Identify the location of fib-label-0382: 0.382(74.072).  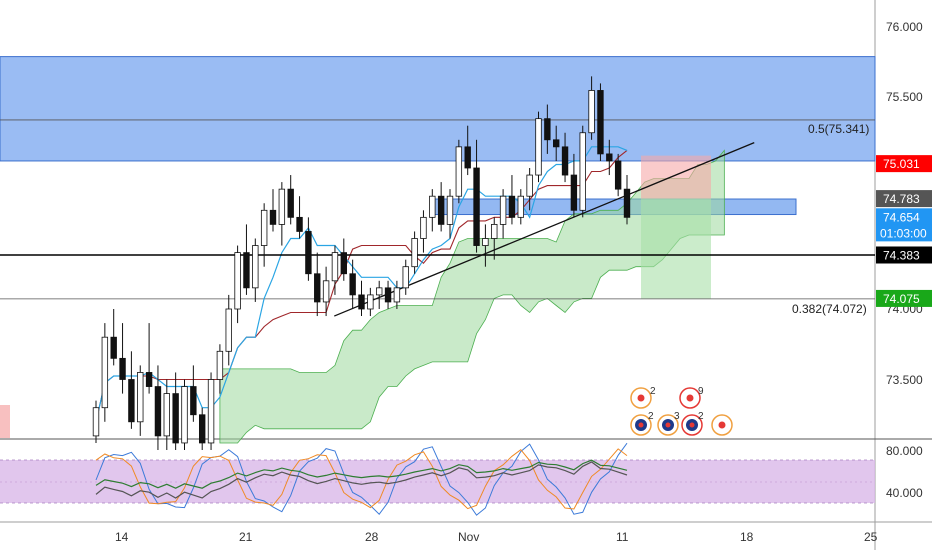
(829, 309).